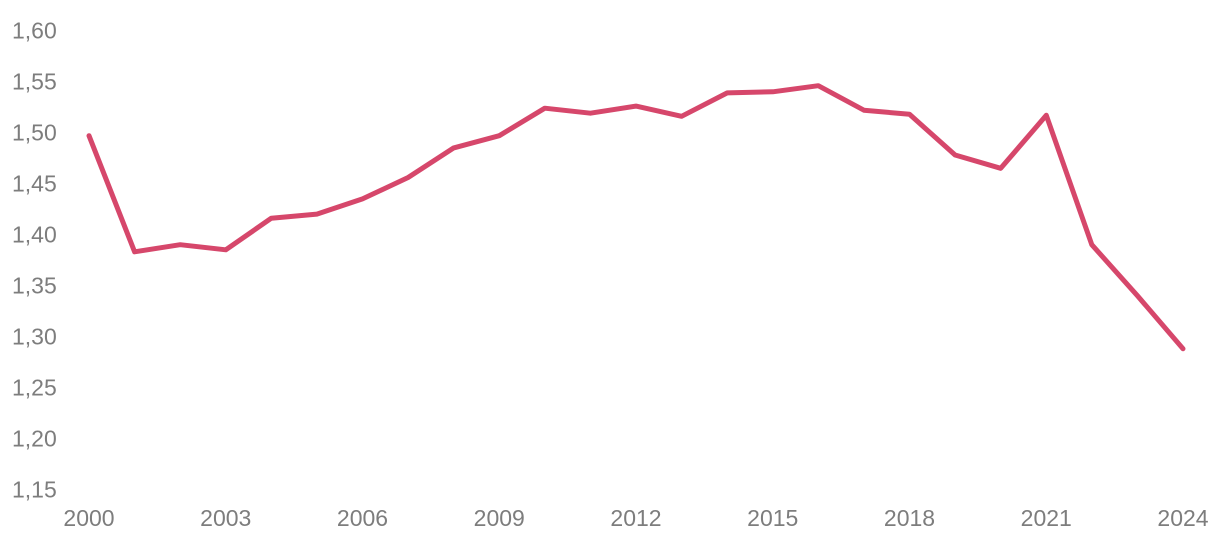 This screenshot has height=550, width=1220. Describe the element at coordinates (362, 518) in the screenshot. I see `x-tick-label: 2006` at that location.